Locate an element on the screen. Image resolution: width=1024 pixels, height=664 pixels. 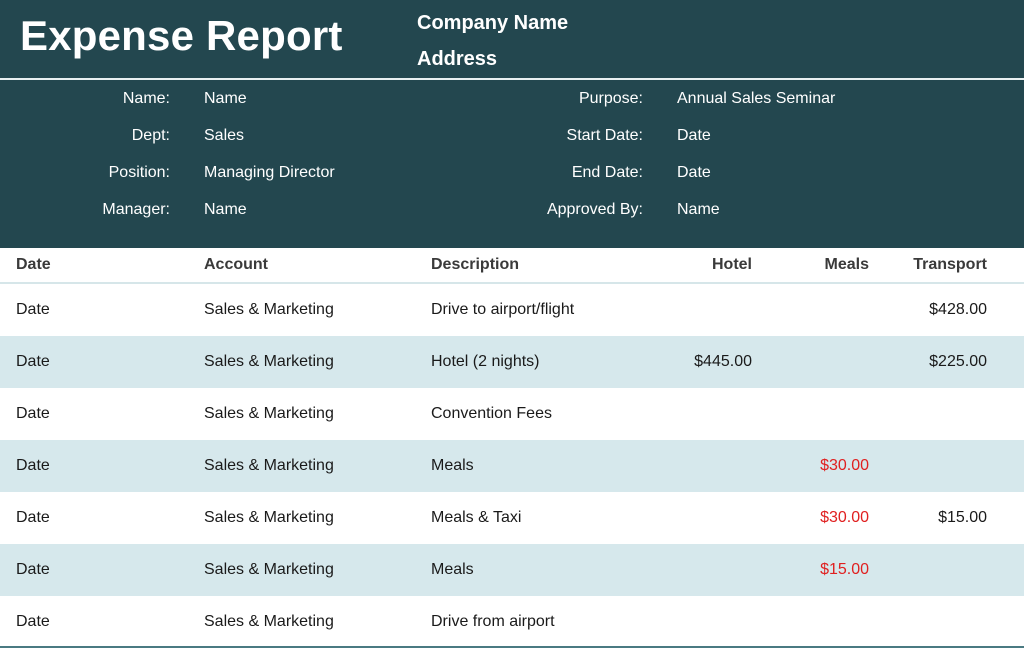
column-header-meals: Meals is located at coordinates (846, 264).